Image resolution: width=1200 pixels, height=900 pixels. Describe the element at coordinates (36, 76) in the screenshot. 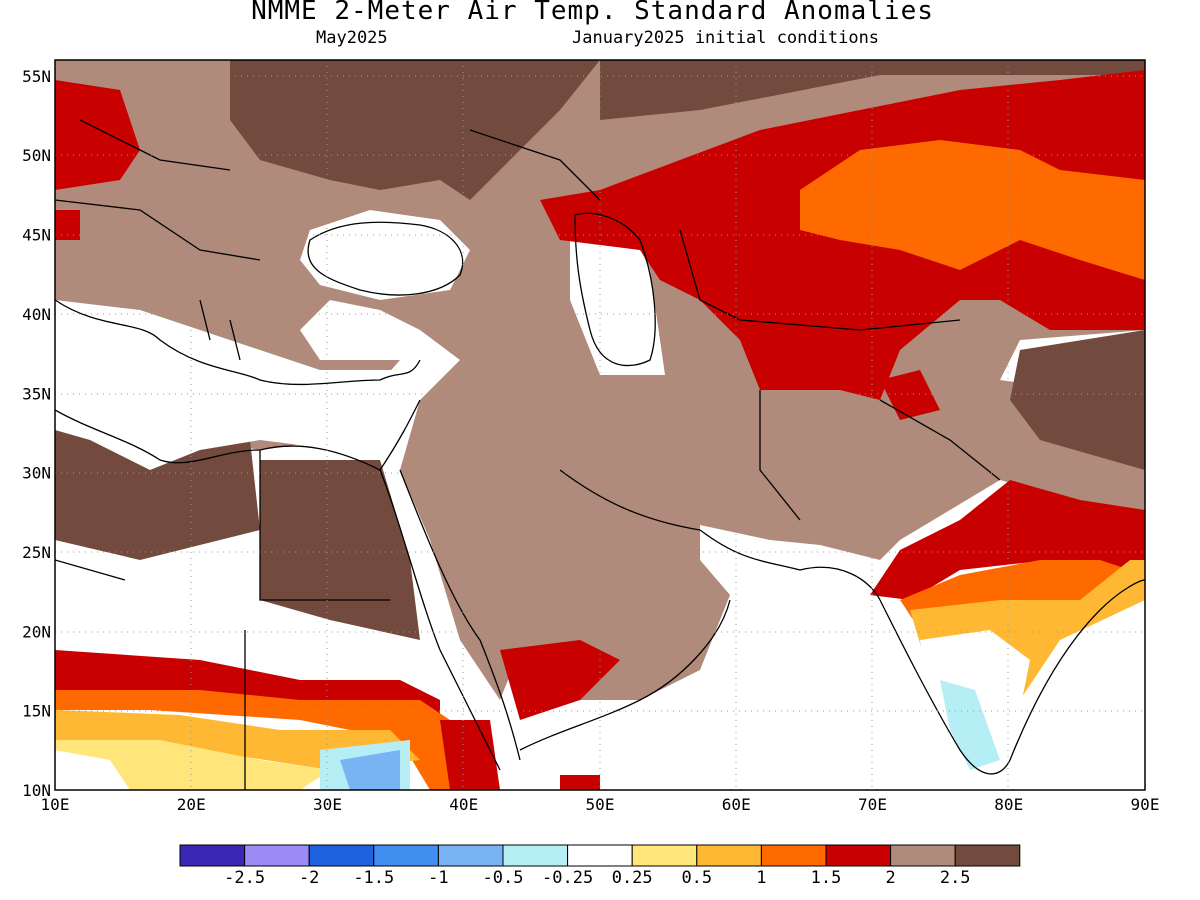

I see `y-tick-label: 55N` at that location.